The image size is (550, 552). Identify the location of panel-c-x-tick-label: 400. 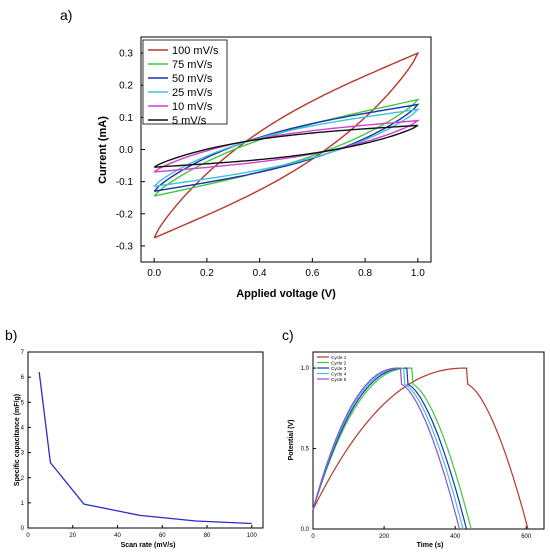
(455, 537).